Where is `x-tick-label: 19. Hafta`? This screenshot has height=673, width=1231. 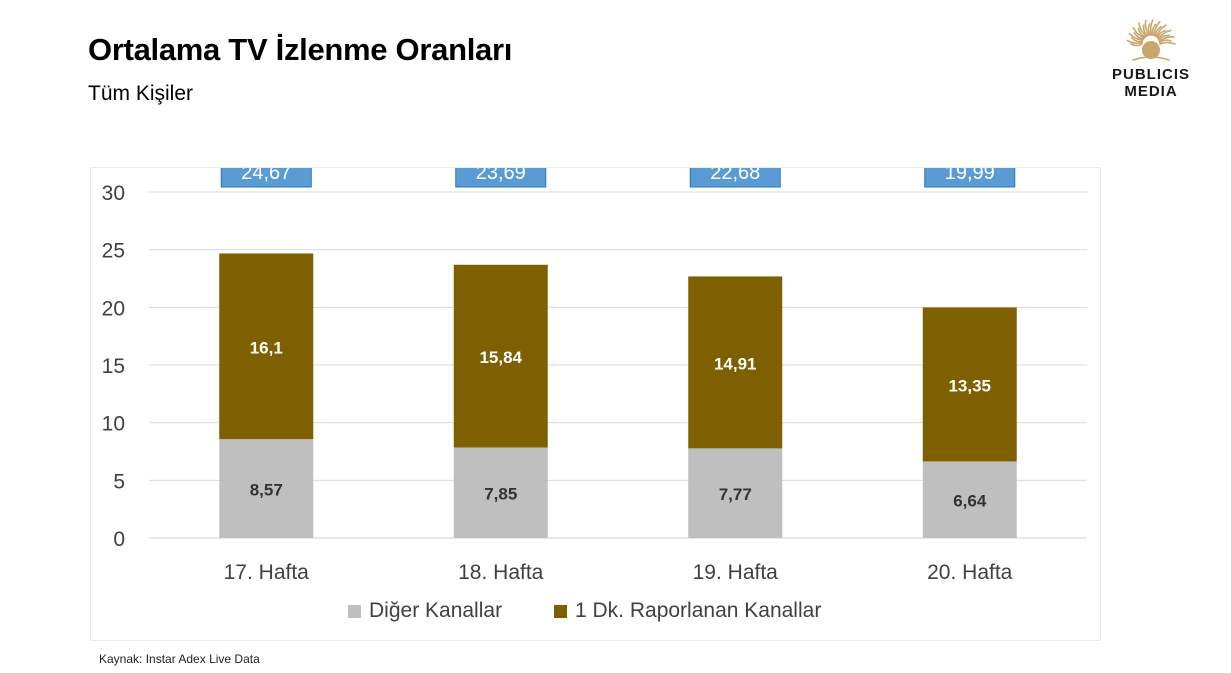 x-tick-label: 19. Hafta is located at coordinates (736, 572).